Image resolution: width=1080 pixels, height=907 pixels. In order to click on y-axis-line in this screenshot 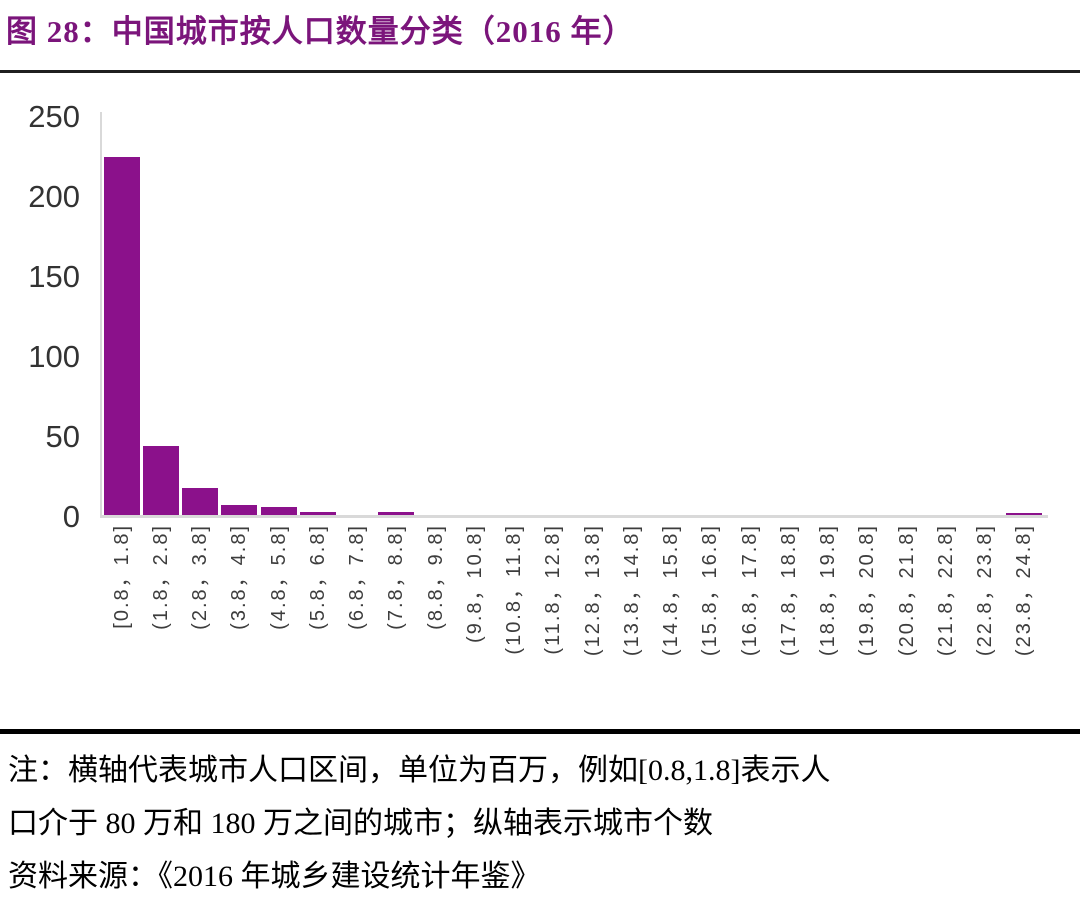, I will do `click(101, 315)`.